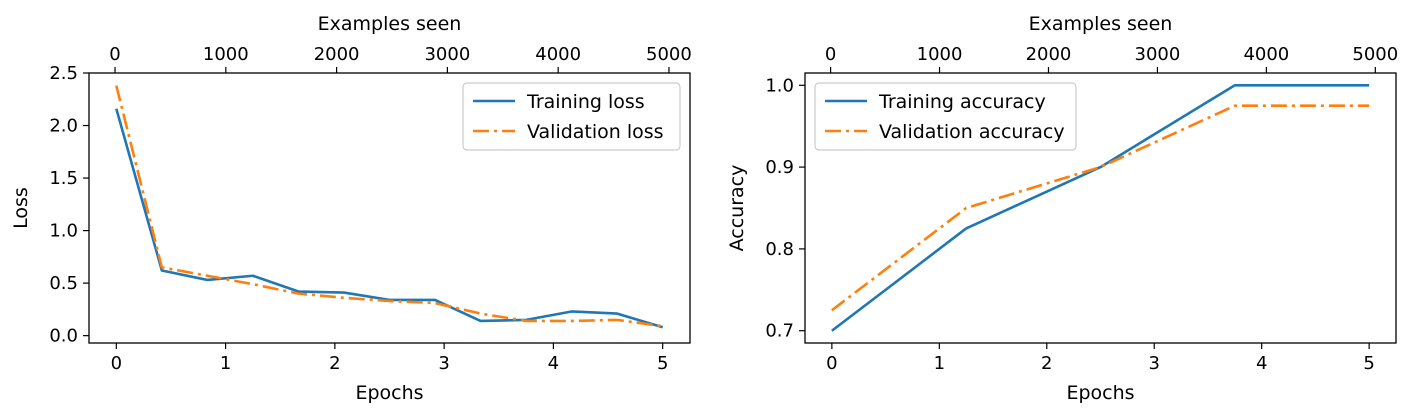 The width and height of the screenshot is (1424, 418). Describe the element at coordinates (585, 102) in the screenshot. I see `legend-label: Training loss` at that location.